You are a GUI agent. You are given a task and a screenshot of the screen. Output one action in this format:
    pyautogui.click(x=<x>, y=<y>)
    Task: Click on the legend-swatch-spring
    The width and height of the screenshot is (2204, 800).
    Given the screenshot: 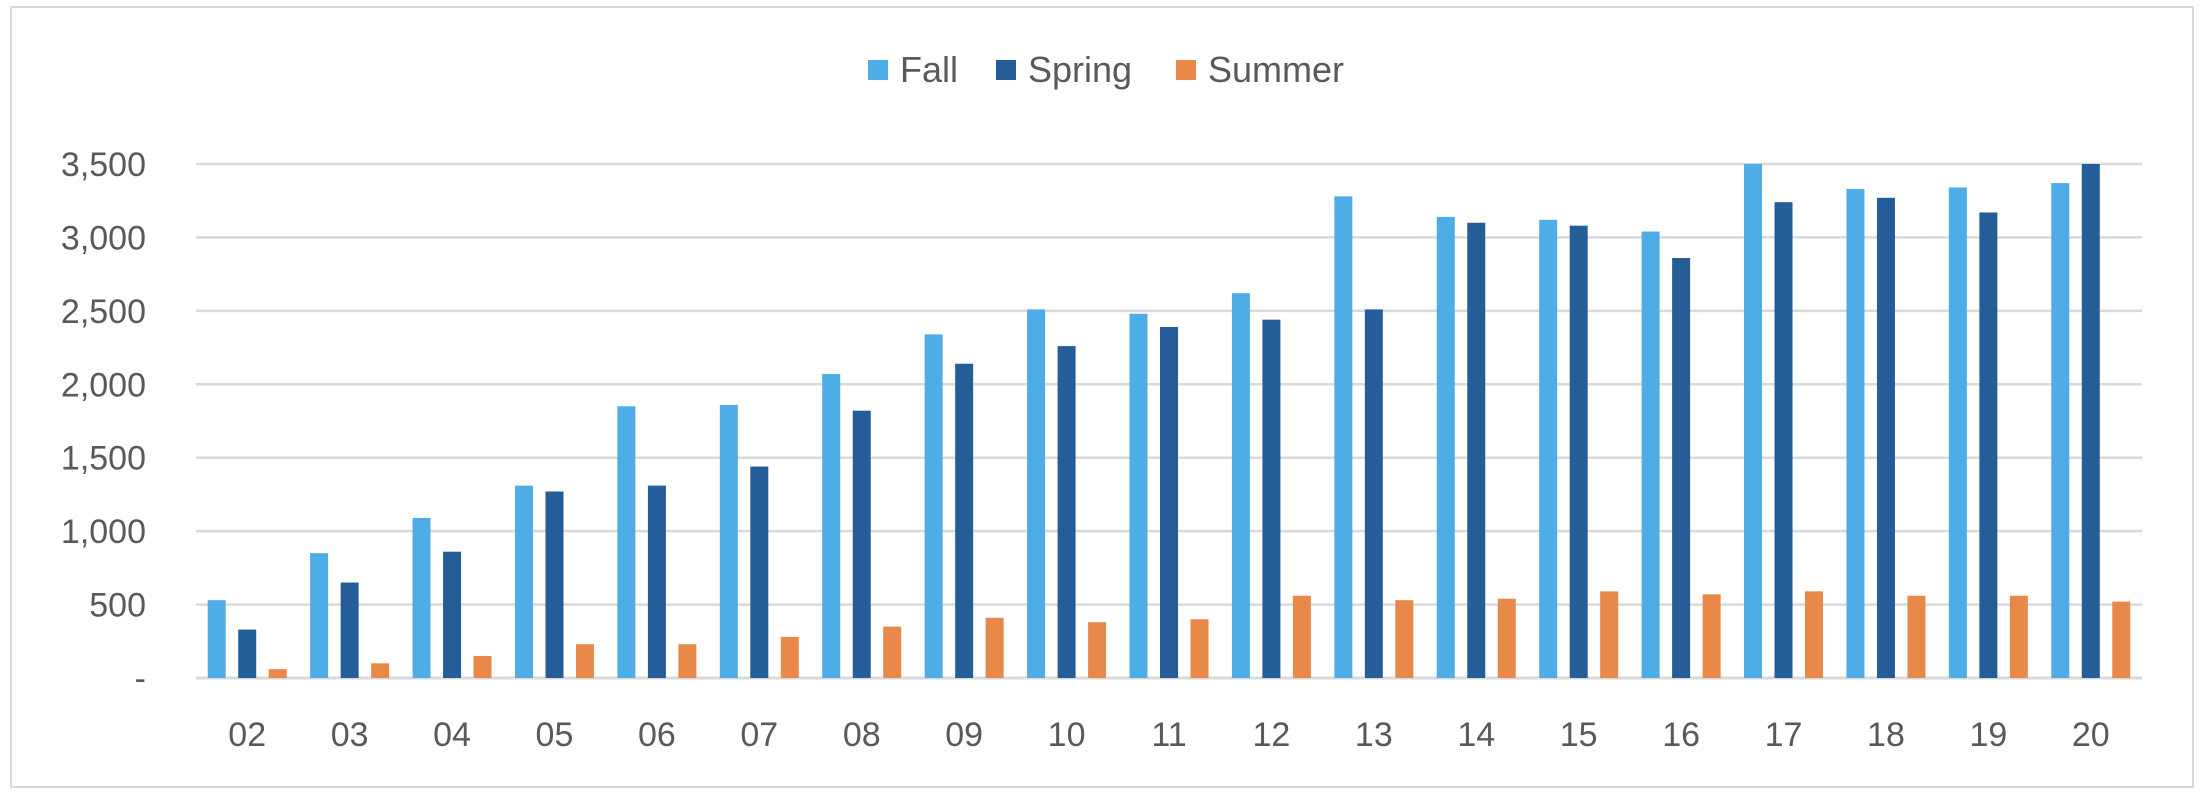 What is the action you would take?
    pyautogui.click(x=1006, y=70)
    